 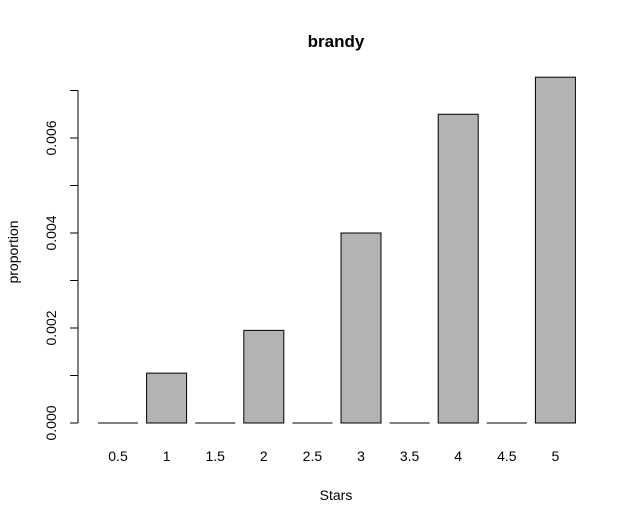 I want to click on y-tick-label: 0.004, so click(x=51, y=232).